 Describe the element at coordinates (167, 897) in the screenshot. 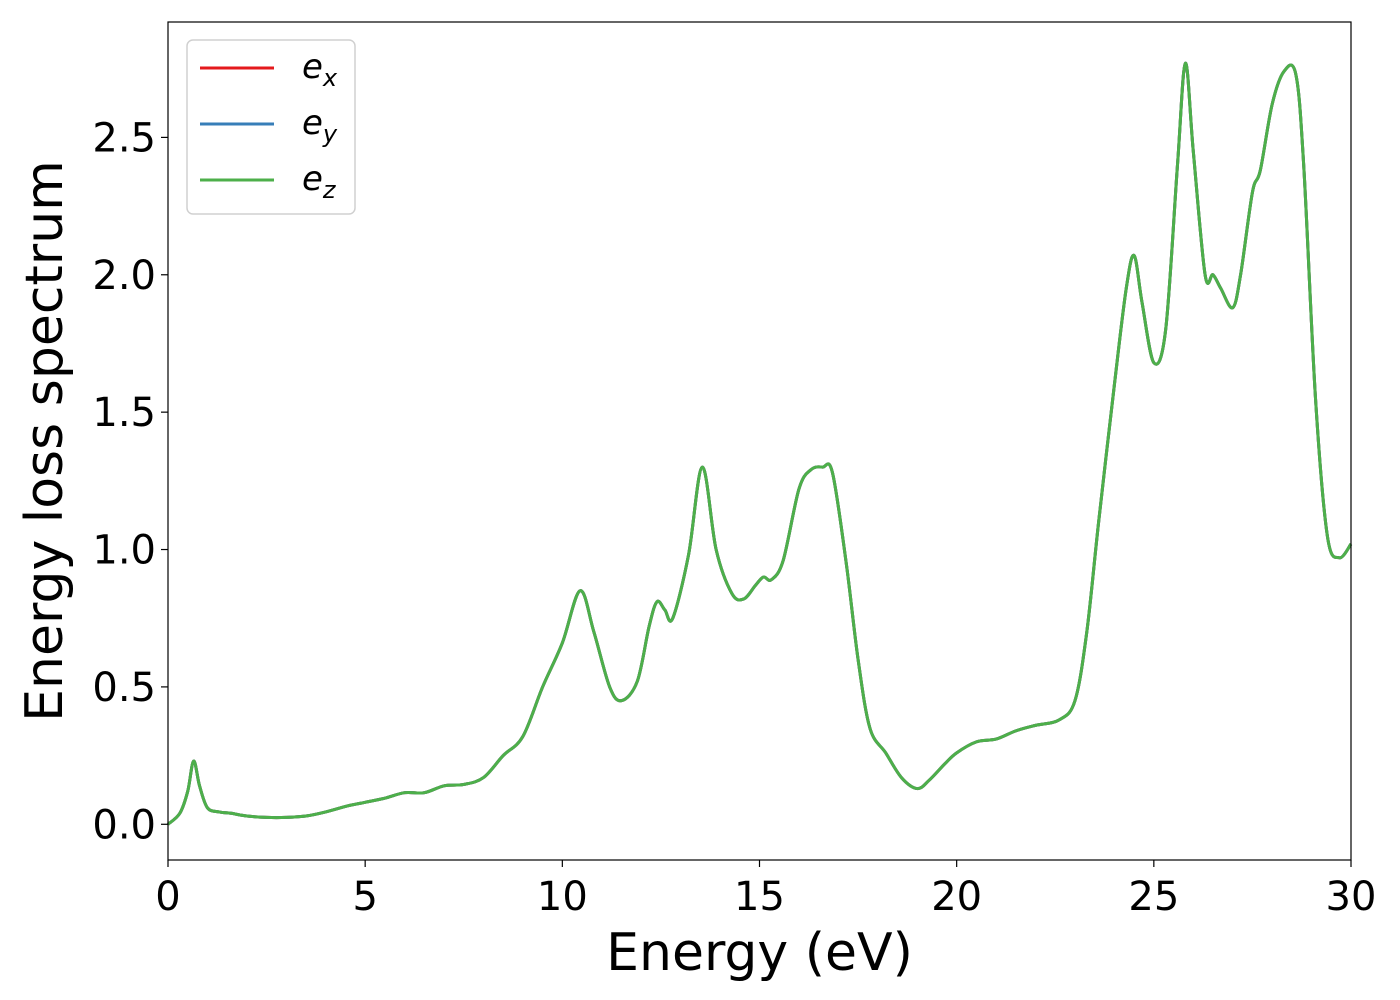

I see `x-tick-label: 0` at that location.